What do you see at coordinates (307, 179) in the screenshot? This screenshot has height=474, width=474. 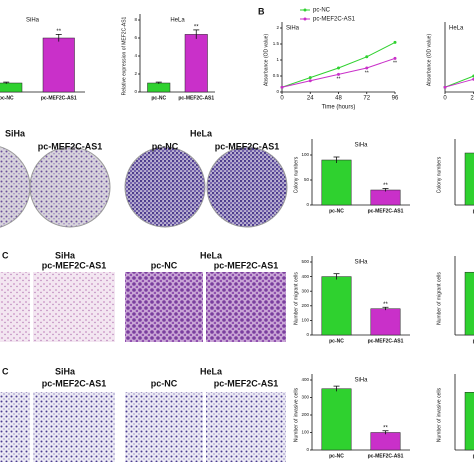 I see `y-tick-label: 50` at bounding box center [307, 179].